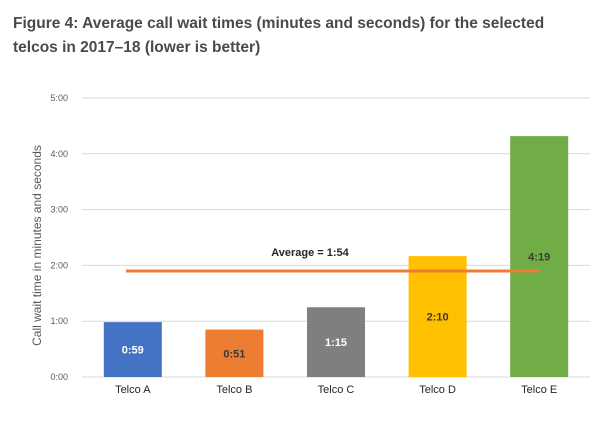  I want to click on bar-telco-b, so click(234, 353).